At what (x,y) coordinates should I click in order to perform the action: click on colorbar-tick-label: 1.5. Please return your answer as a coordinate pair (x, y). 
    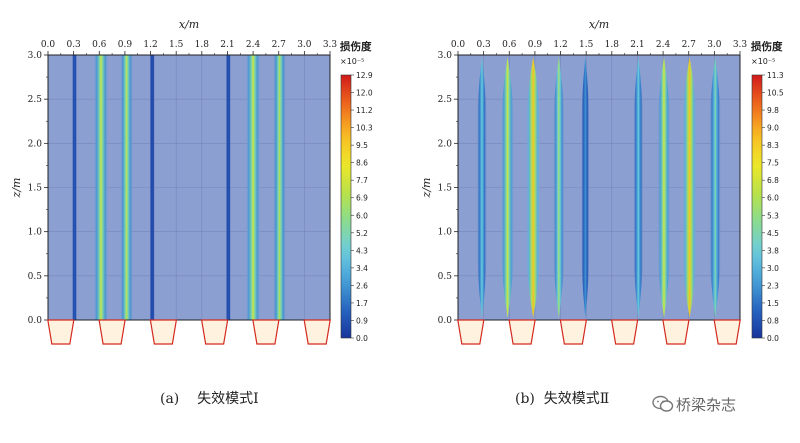
    Looking at the image, I should click on (773, 303).